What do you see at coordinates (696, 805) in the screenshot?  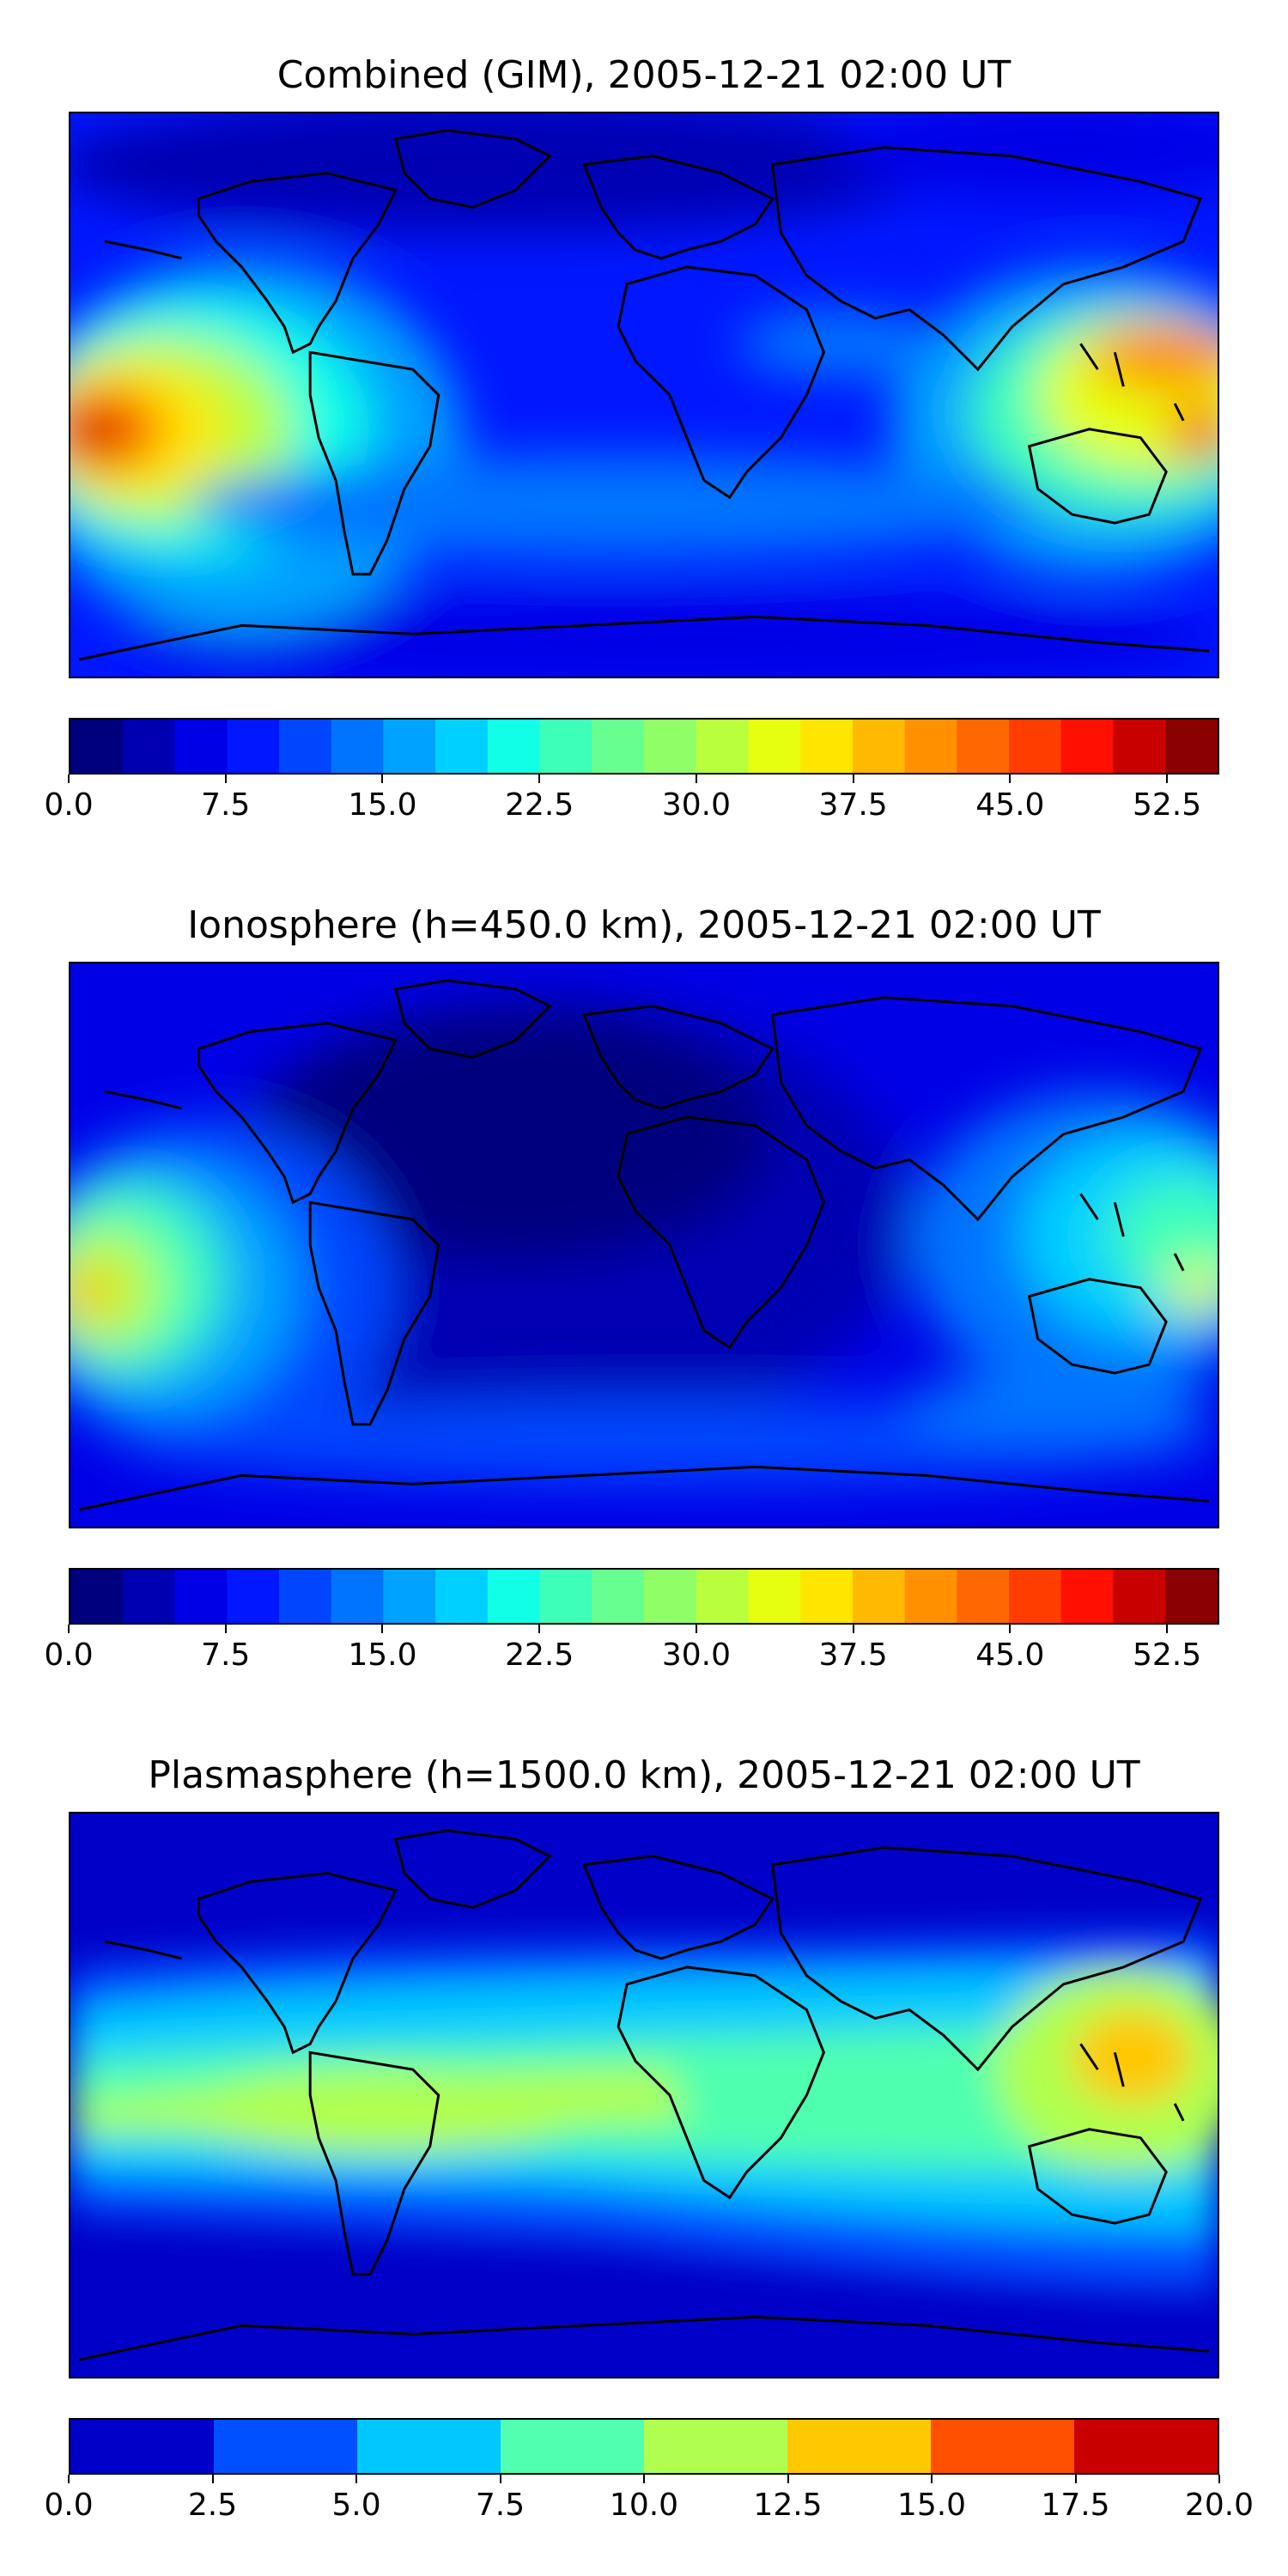 I see `colorbar-tick-label: 30.0` at bounding box center [696, 805].